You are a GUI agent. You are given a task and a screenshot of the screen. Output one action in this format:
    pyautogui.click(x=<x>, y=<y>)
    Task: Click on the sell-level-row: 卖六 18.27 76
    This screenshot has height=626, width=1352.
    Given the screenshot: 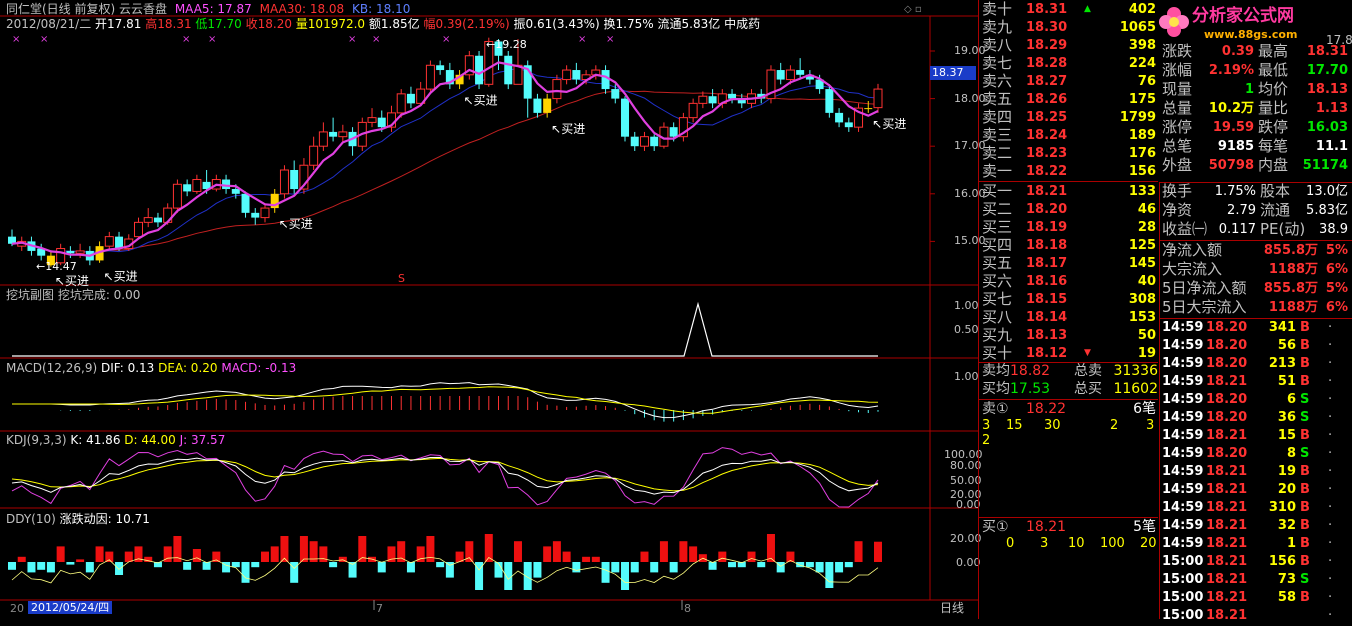 What is the action you would take?
    pyautogui.click(x=1070, y=83)
    